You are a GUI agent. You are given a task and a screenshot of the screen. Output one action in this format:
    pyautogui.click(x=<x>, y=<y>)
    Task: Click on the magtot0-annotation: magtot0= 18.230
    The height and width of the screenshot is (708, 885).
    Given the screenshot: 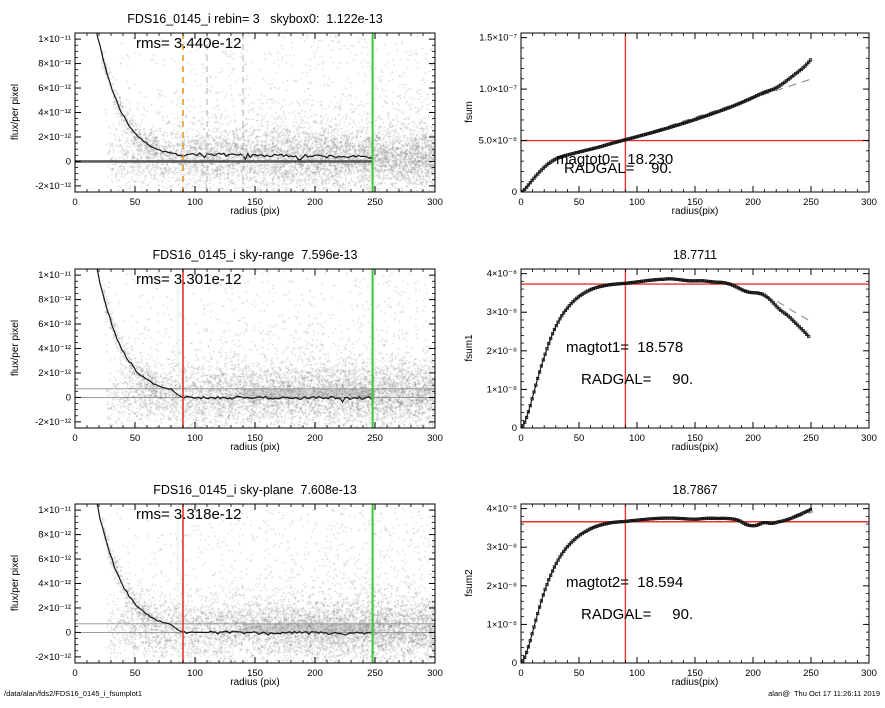 What is the action you would take?
    pyautogui.click(x=615, y=159)
    